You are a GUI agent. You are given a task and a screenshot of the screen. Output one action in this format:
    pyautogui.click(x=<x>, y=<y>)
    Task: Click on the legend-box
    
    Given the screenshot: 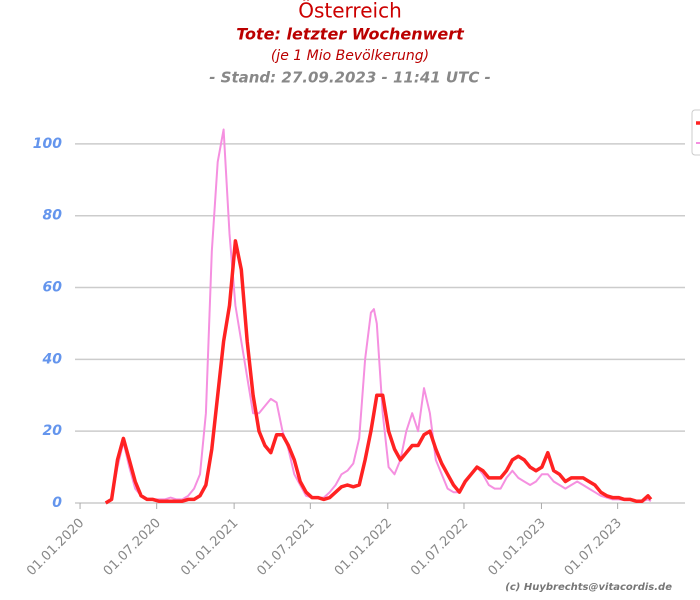 What is the action you would take?
    pyautogui.click(x=695, y=132)
    